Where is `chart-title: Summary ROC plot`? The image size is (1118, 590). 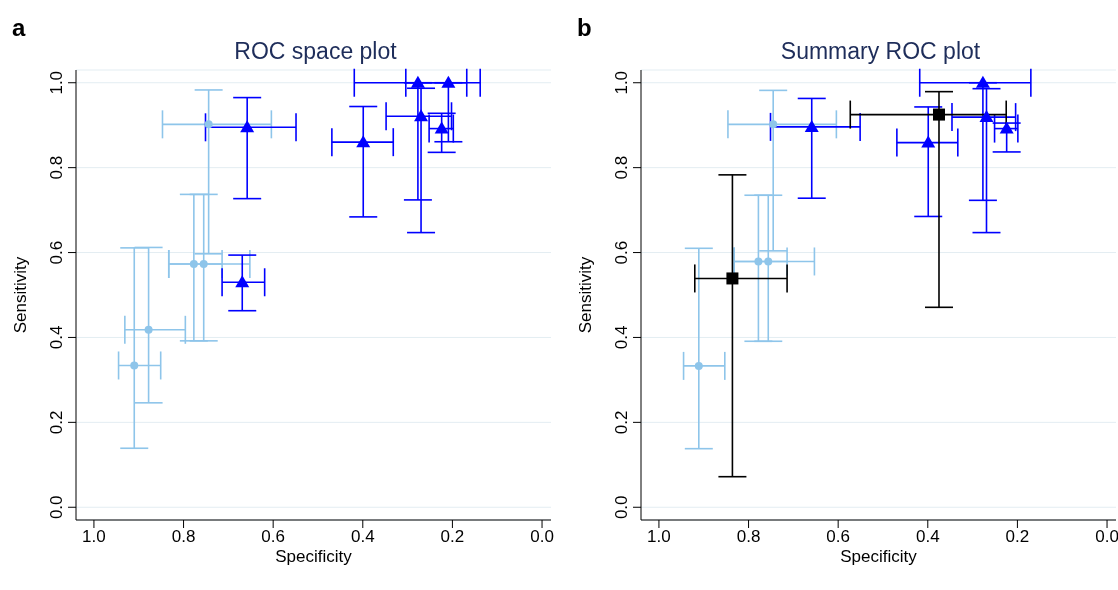
chart-title: Summary ROC plot is located at coordinates (880, 51).